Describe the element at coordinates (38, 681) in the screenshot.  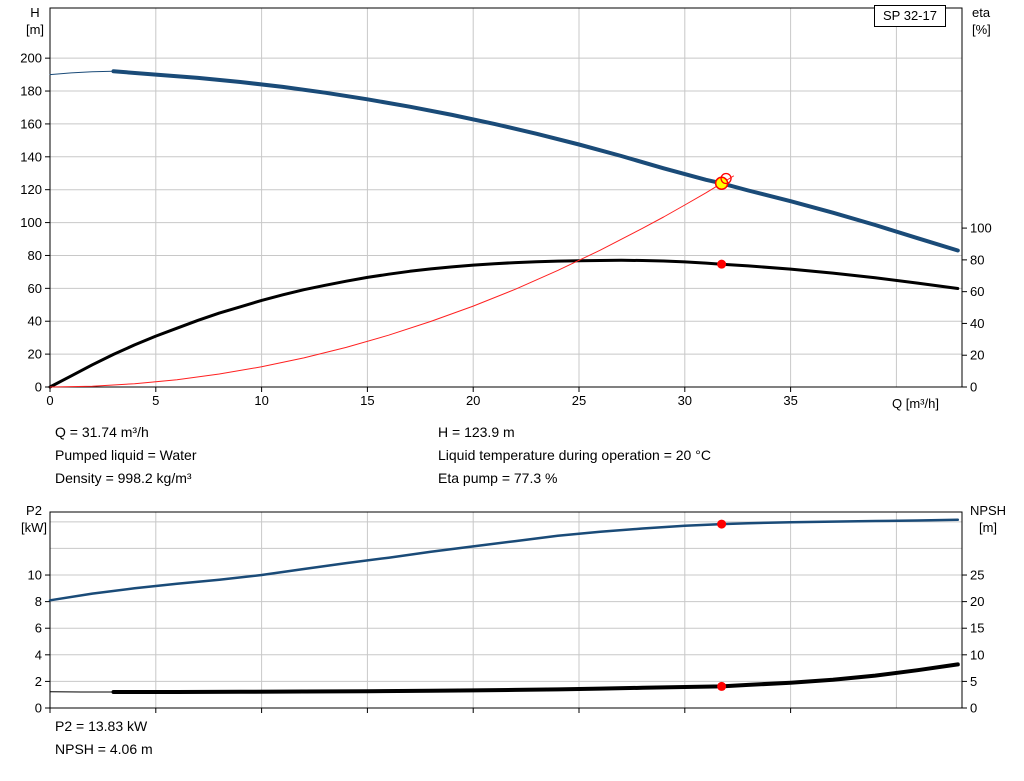
I see `svg-text: 2` at that location.